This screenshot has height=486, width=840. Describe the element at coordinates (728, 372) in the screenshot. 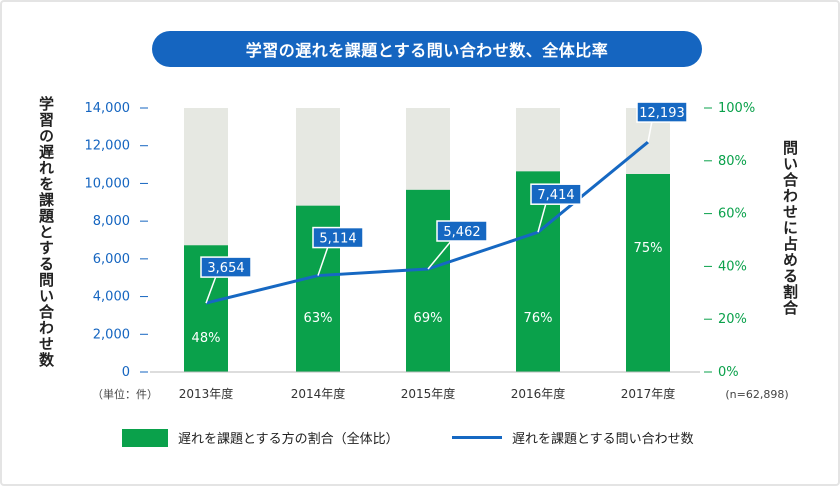

I see `right-tick-label: 0%` at that location.